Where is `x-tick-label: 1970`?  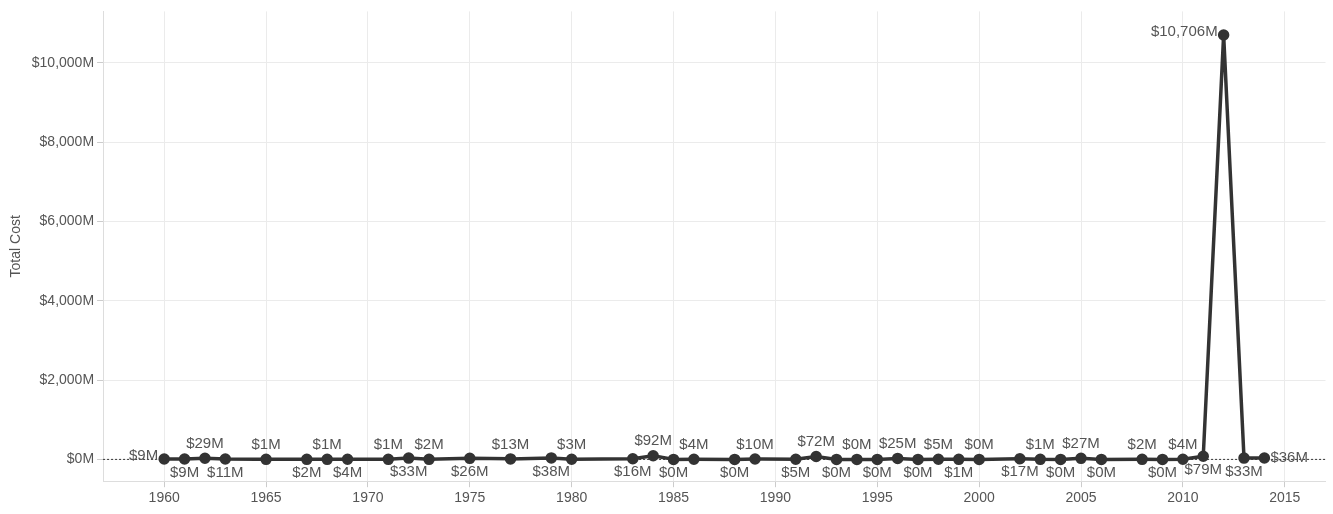
x-tick-label: 1970 is located at coordinates (368, 497).